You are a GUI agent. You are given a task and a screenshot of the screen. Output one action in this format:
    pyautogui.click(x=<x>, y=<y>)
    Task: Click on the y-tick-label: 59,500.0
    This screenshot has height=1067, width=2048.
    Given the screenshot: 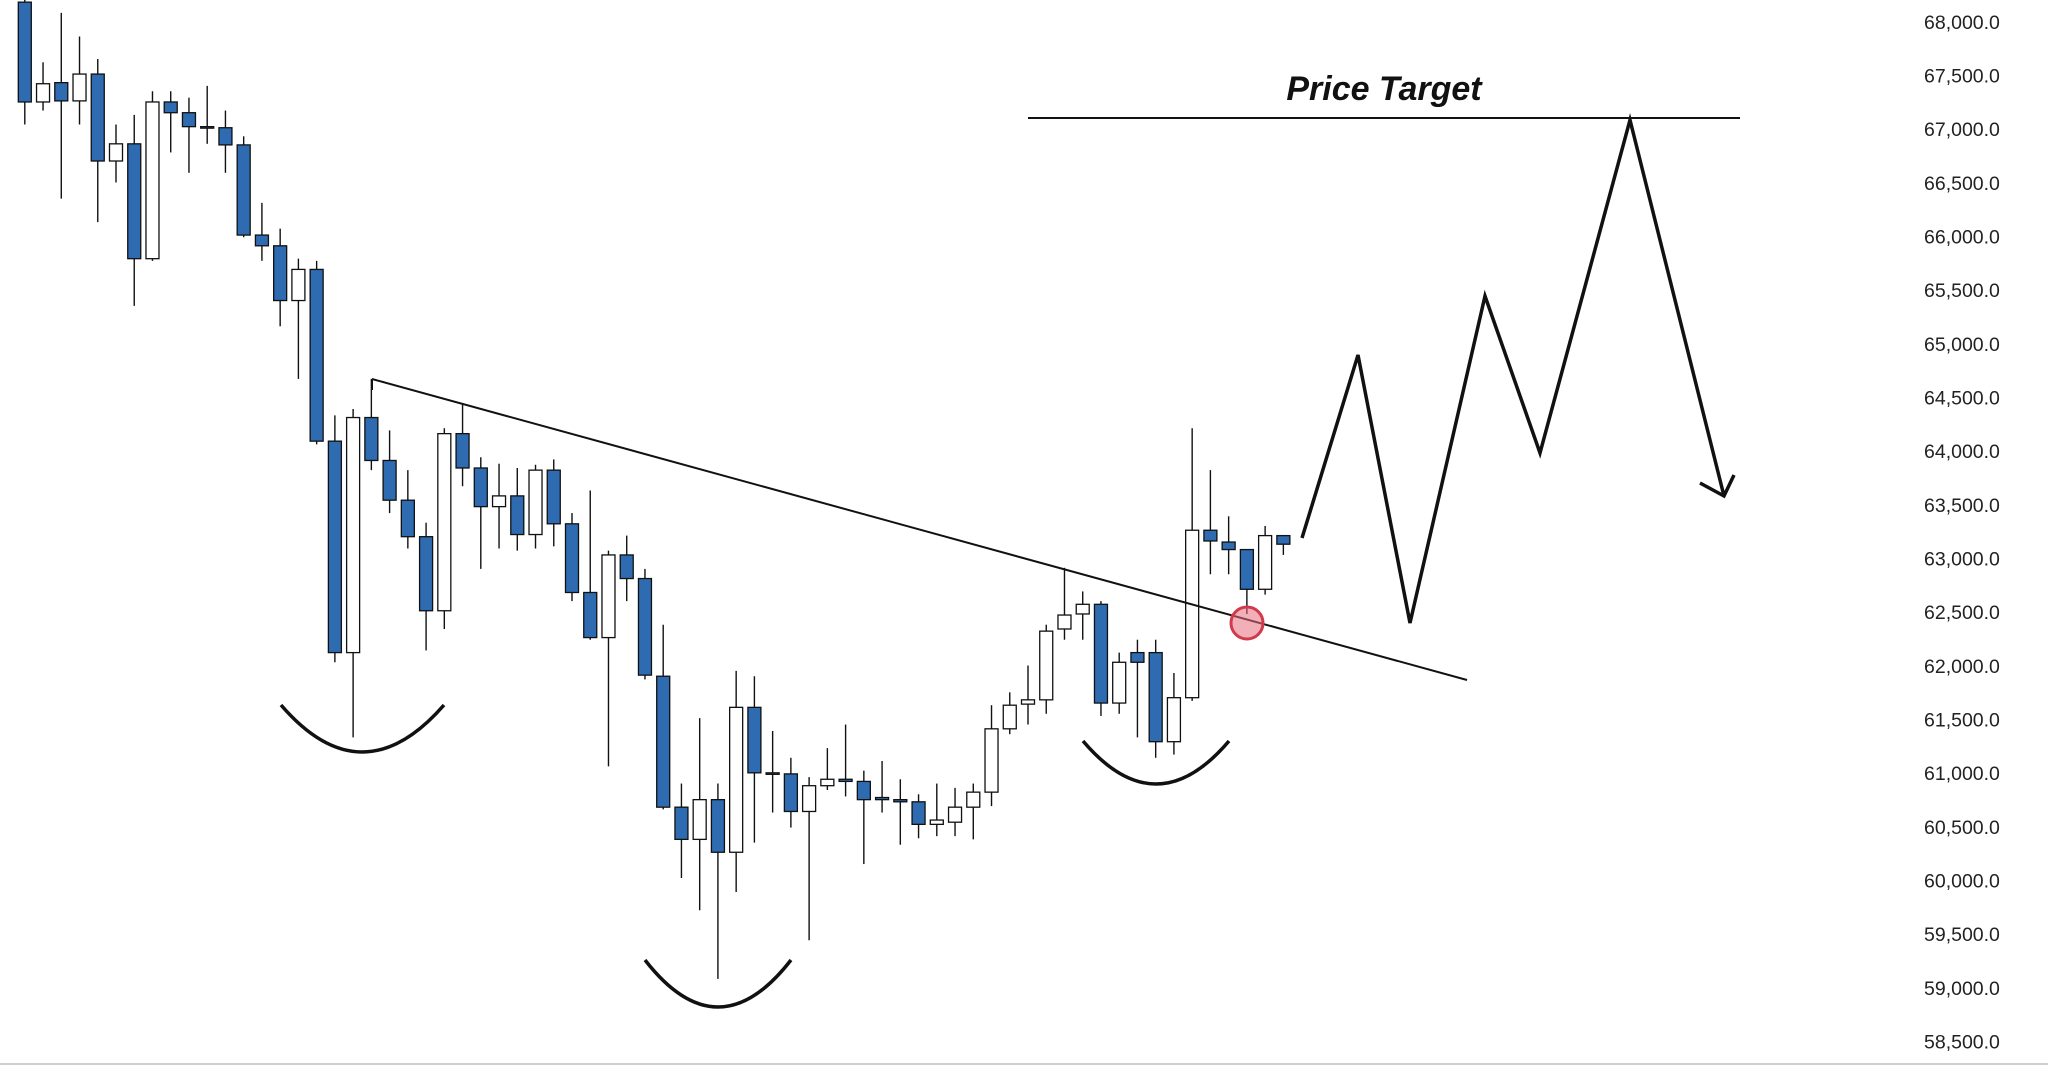 What is the action you would take?
    pyautogui.click(x=1962, y=935)
    